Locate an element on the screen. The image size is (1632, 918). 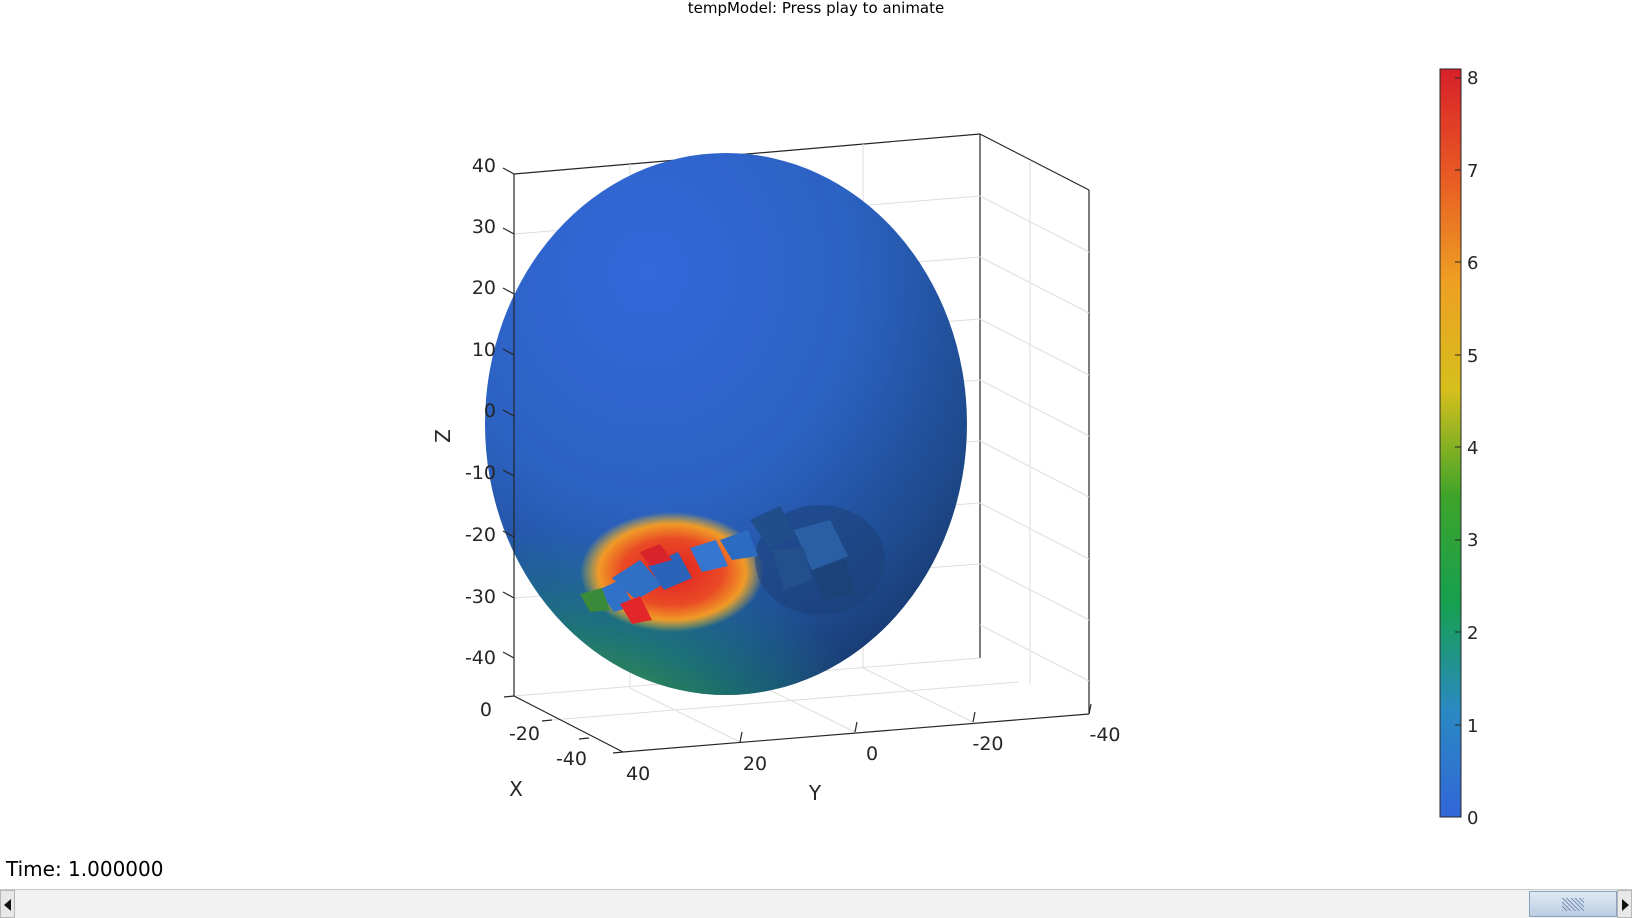
z-tick-label: -30 is located at coordinates (480, 597).